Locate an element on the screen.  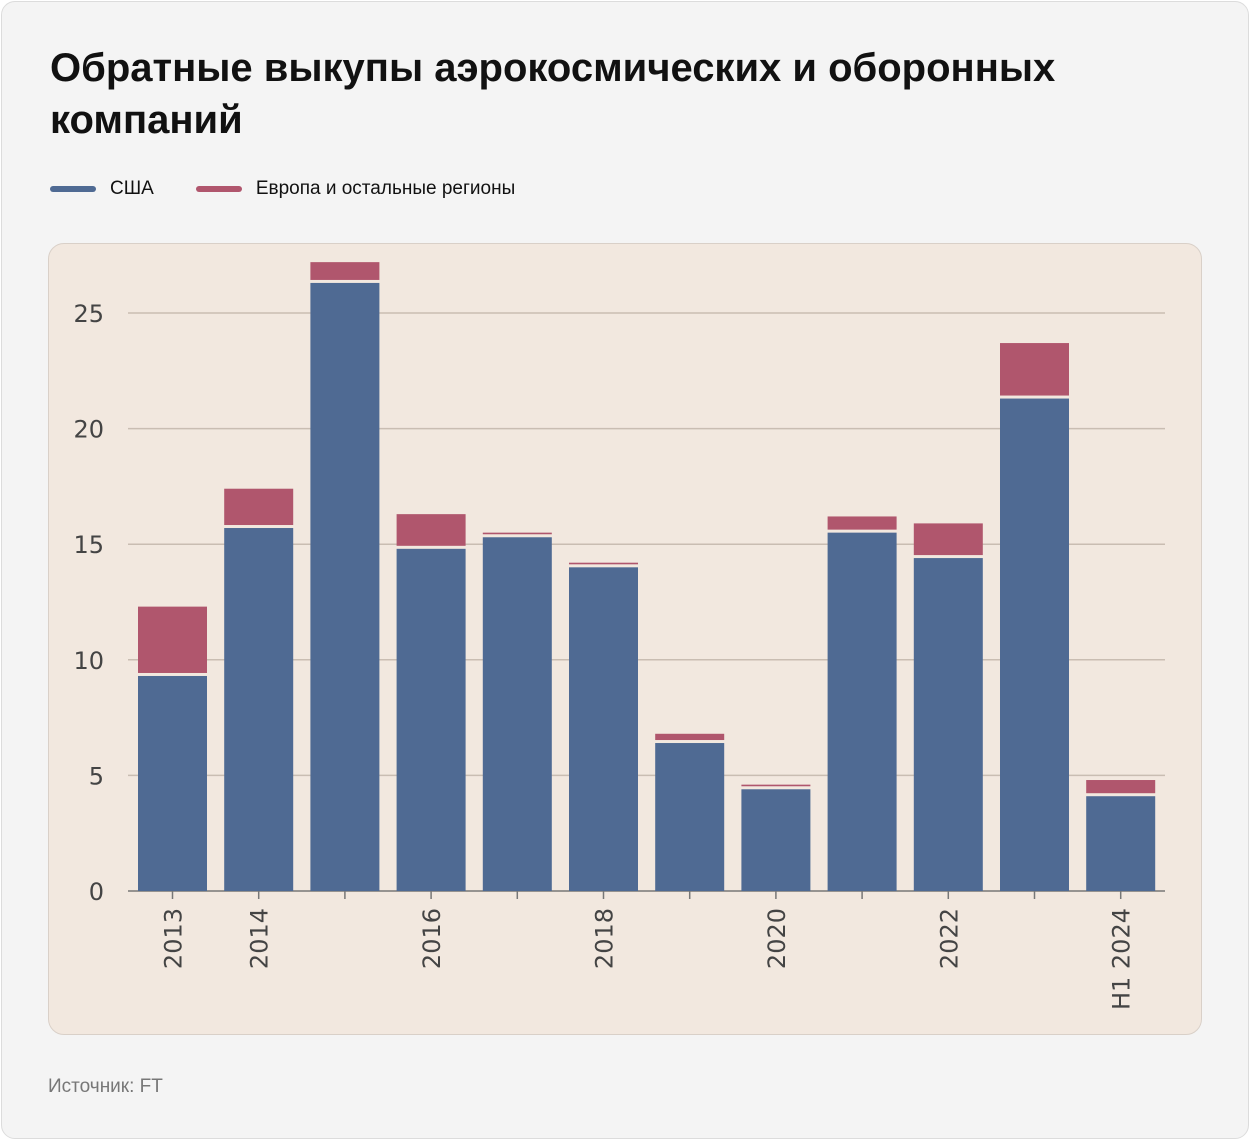
x-tick-label: H1 2024 is located at coordinates (1122, 959).